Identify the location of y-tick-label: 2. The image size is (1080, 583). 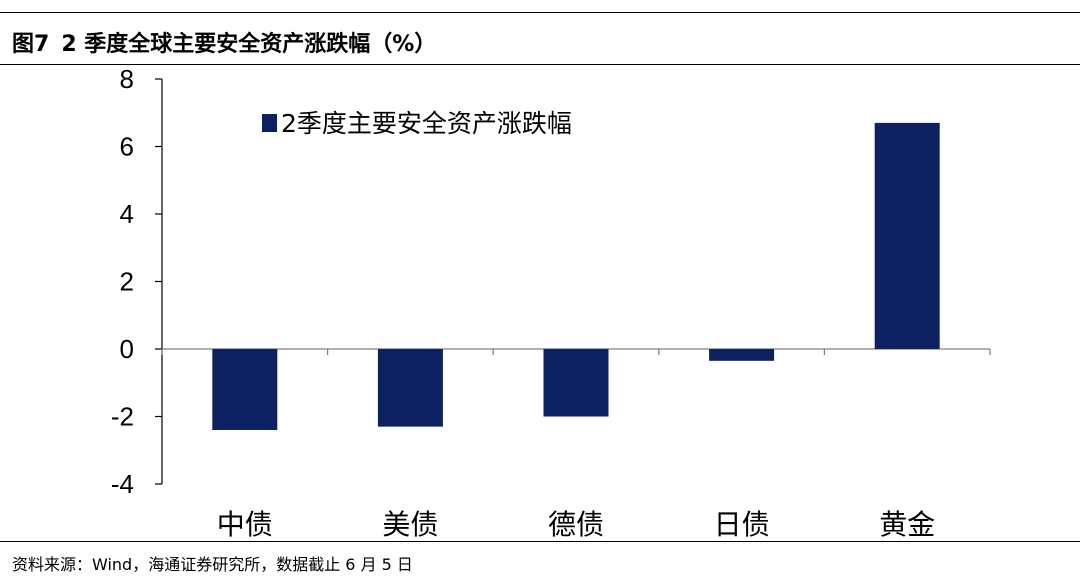
(127, 282).